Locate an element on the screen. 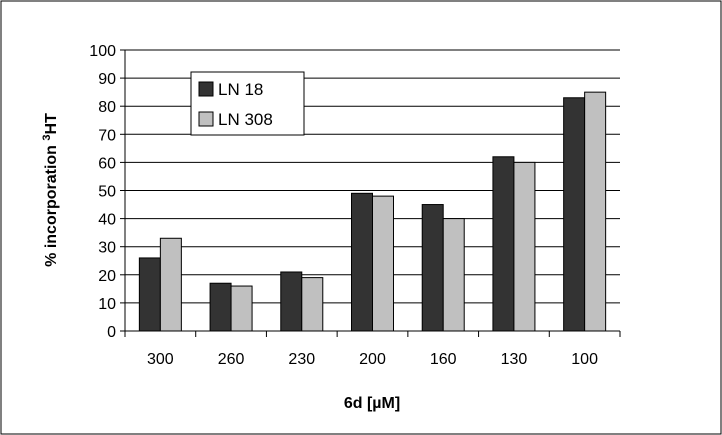 Image resolution: width=722 pixels, height=435 pixels. y-tick-labels: 0 10 20 30 40 50 60 70 80 90 100 is located at coordinates (102, 192).